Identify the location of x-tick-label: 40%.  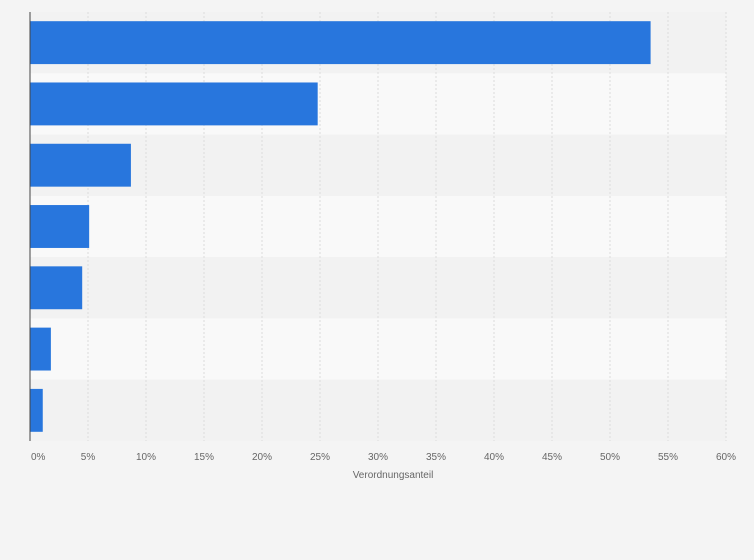
(494, 457).